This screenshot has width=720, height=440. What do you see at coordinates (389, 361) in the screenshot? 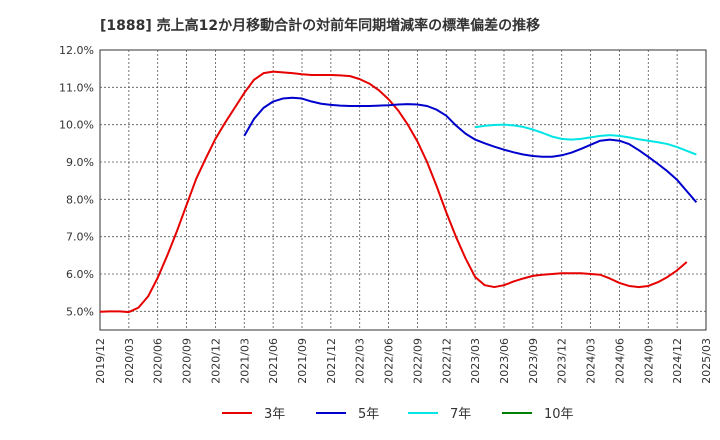
I see `x-tick-label: 2022/06` at bounding box center [389, 361].